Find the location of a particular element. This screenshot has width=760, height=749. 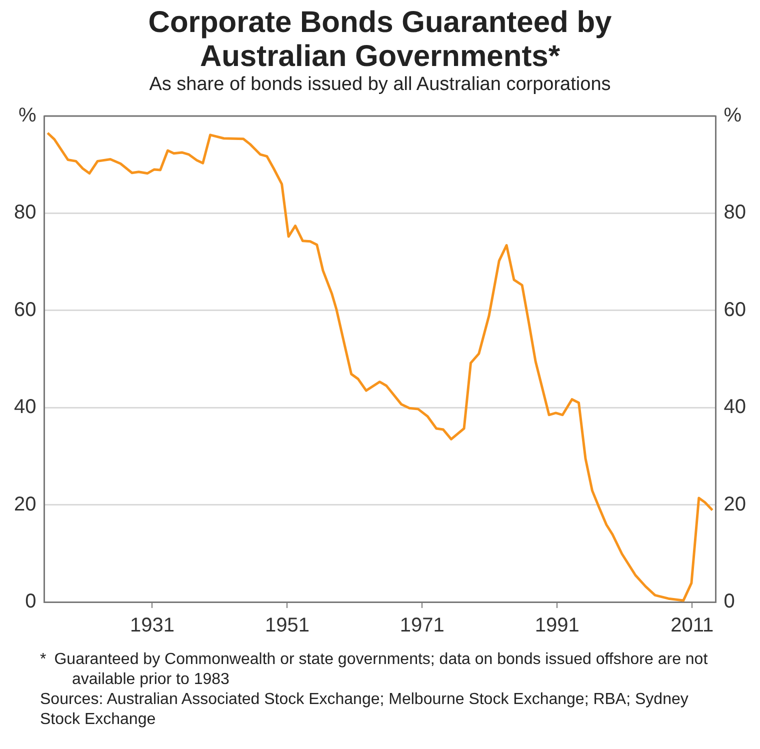

y-tick-label: 80 is located at coordinates (25, 213).